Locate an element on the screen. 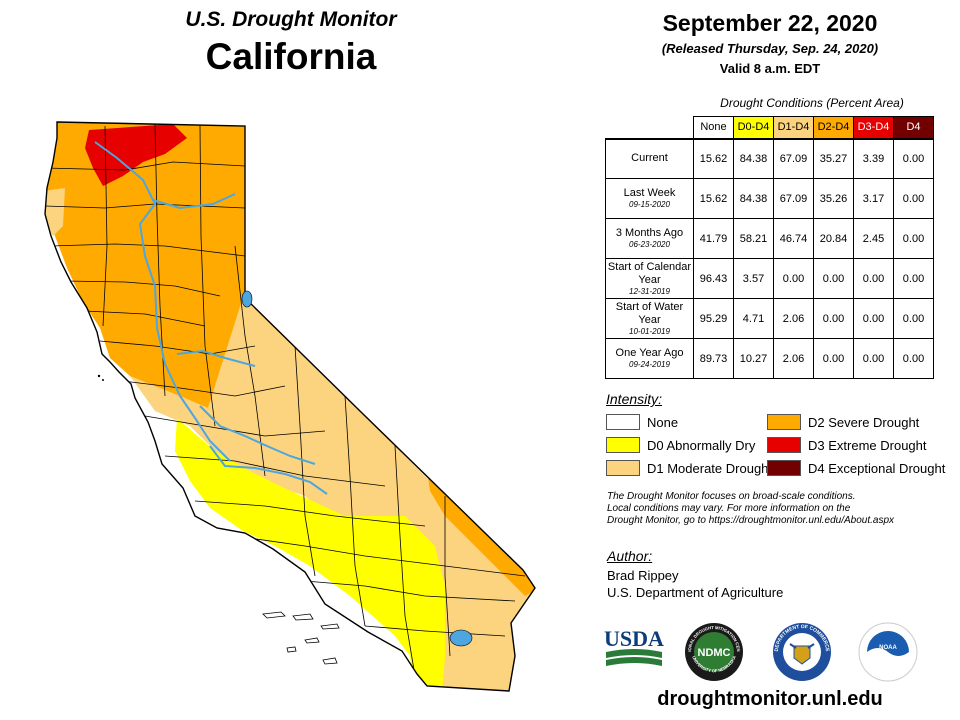 This screenshot has width=960, height=720. ndmc-text: NDMC is located at coordinates (714, 653).